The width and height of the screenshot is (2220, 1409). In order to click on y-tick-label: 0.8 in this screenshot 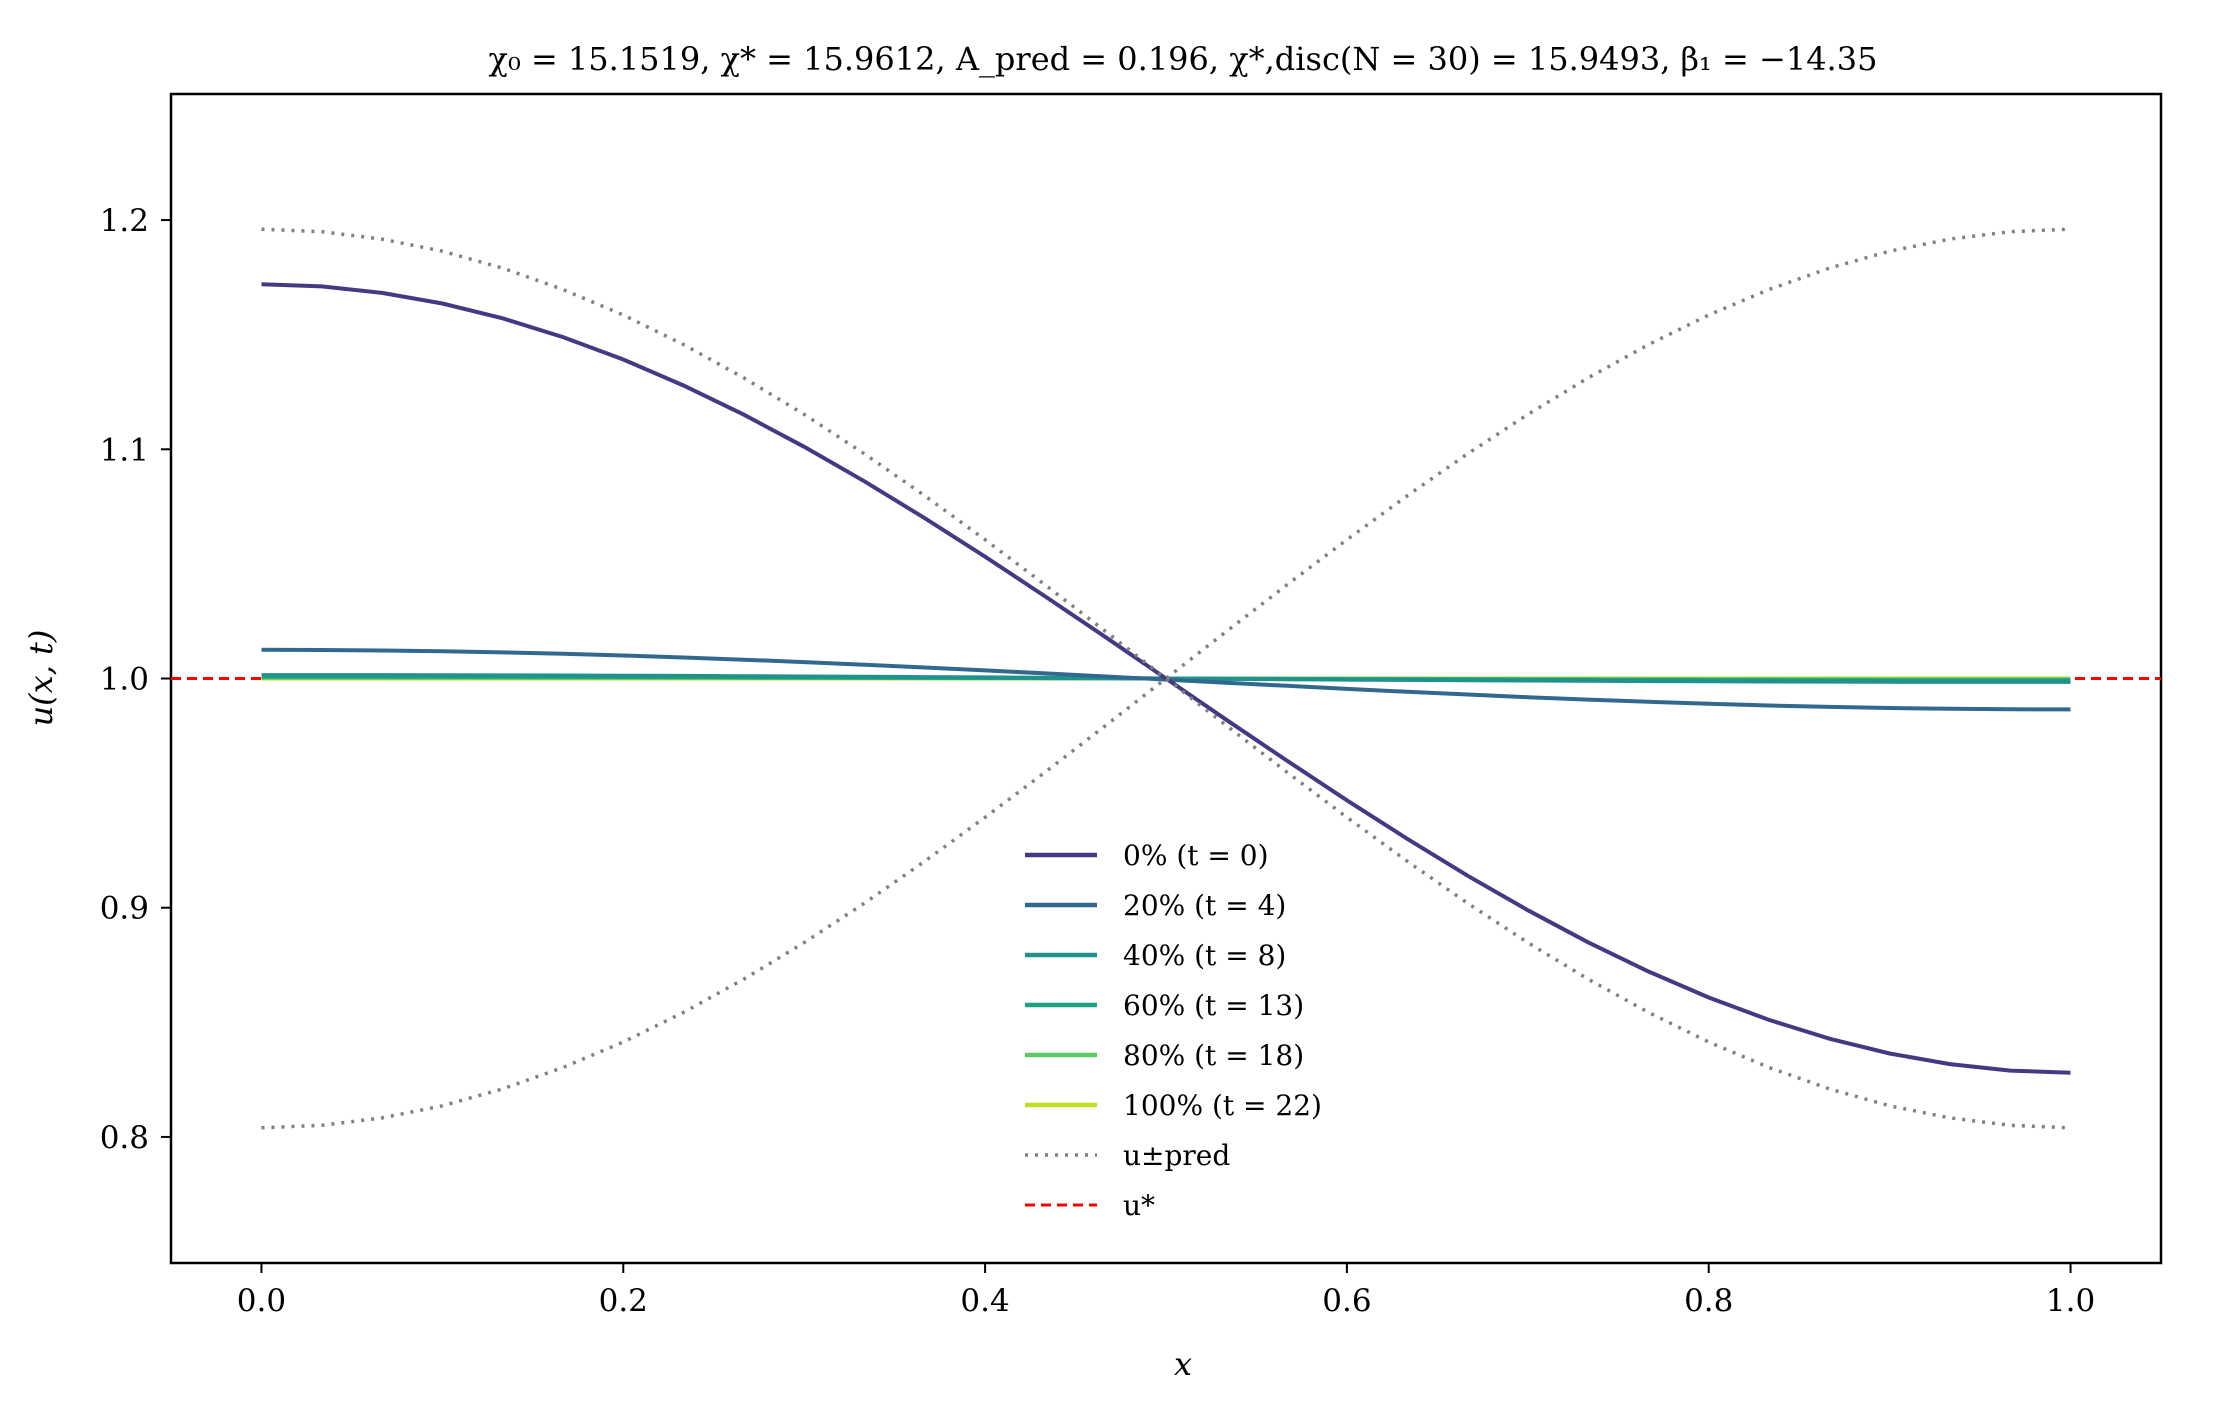, I will do `click(124, 1138)`.